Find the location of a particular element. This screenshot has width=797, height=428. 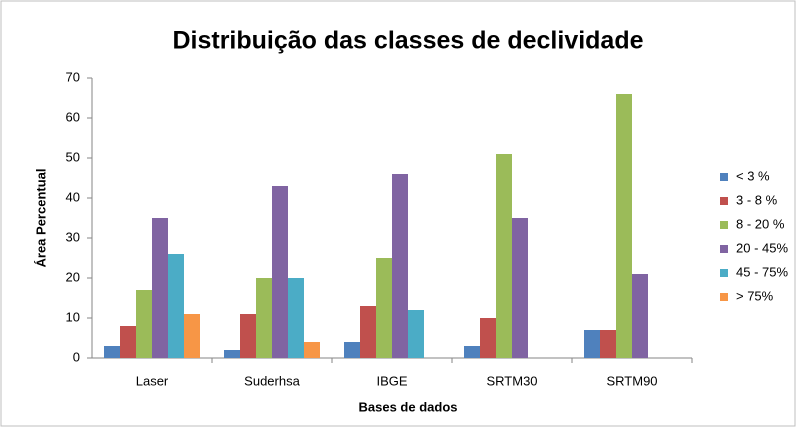

y-tick-label: 70 is located at coordinates (73, 76).